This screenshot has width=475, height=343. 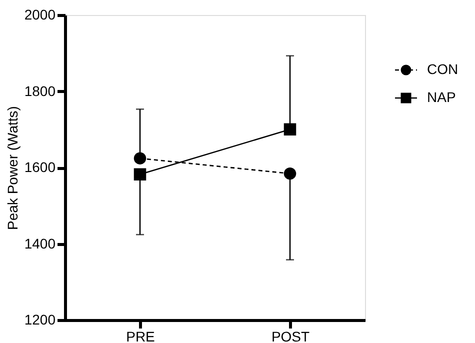 What do you see at coordinates (40, 243) in the screenshot?
I see `y-tick-label: 1400` at bounding box center [40, 243].